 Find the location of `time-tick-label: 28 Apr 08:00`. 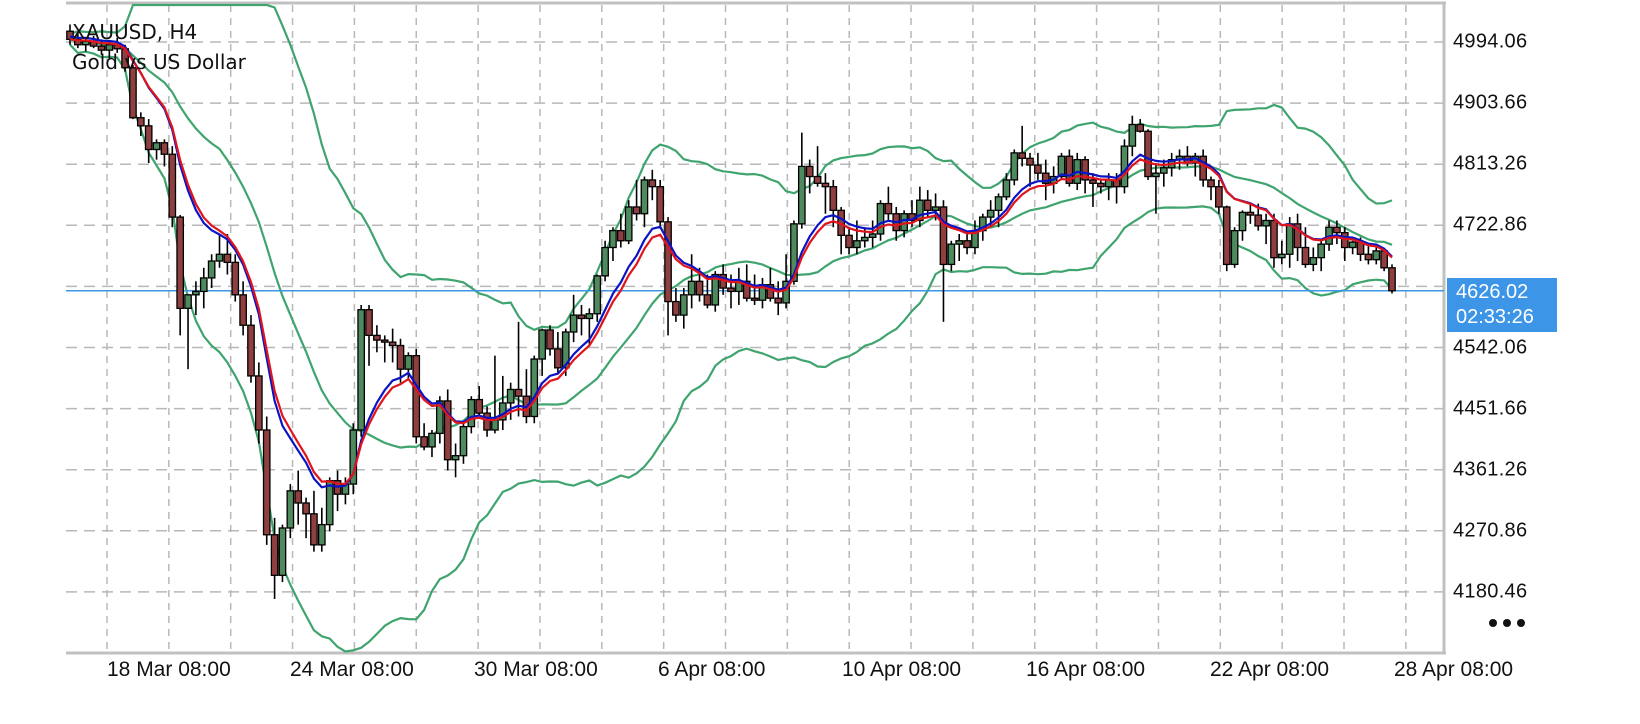

time-tick-label: 28 Apr 08:00 is located at coordinates (1454, 669).